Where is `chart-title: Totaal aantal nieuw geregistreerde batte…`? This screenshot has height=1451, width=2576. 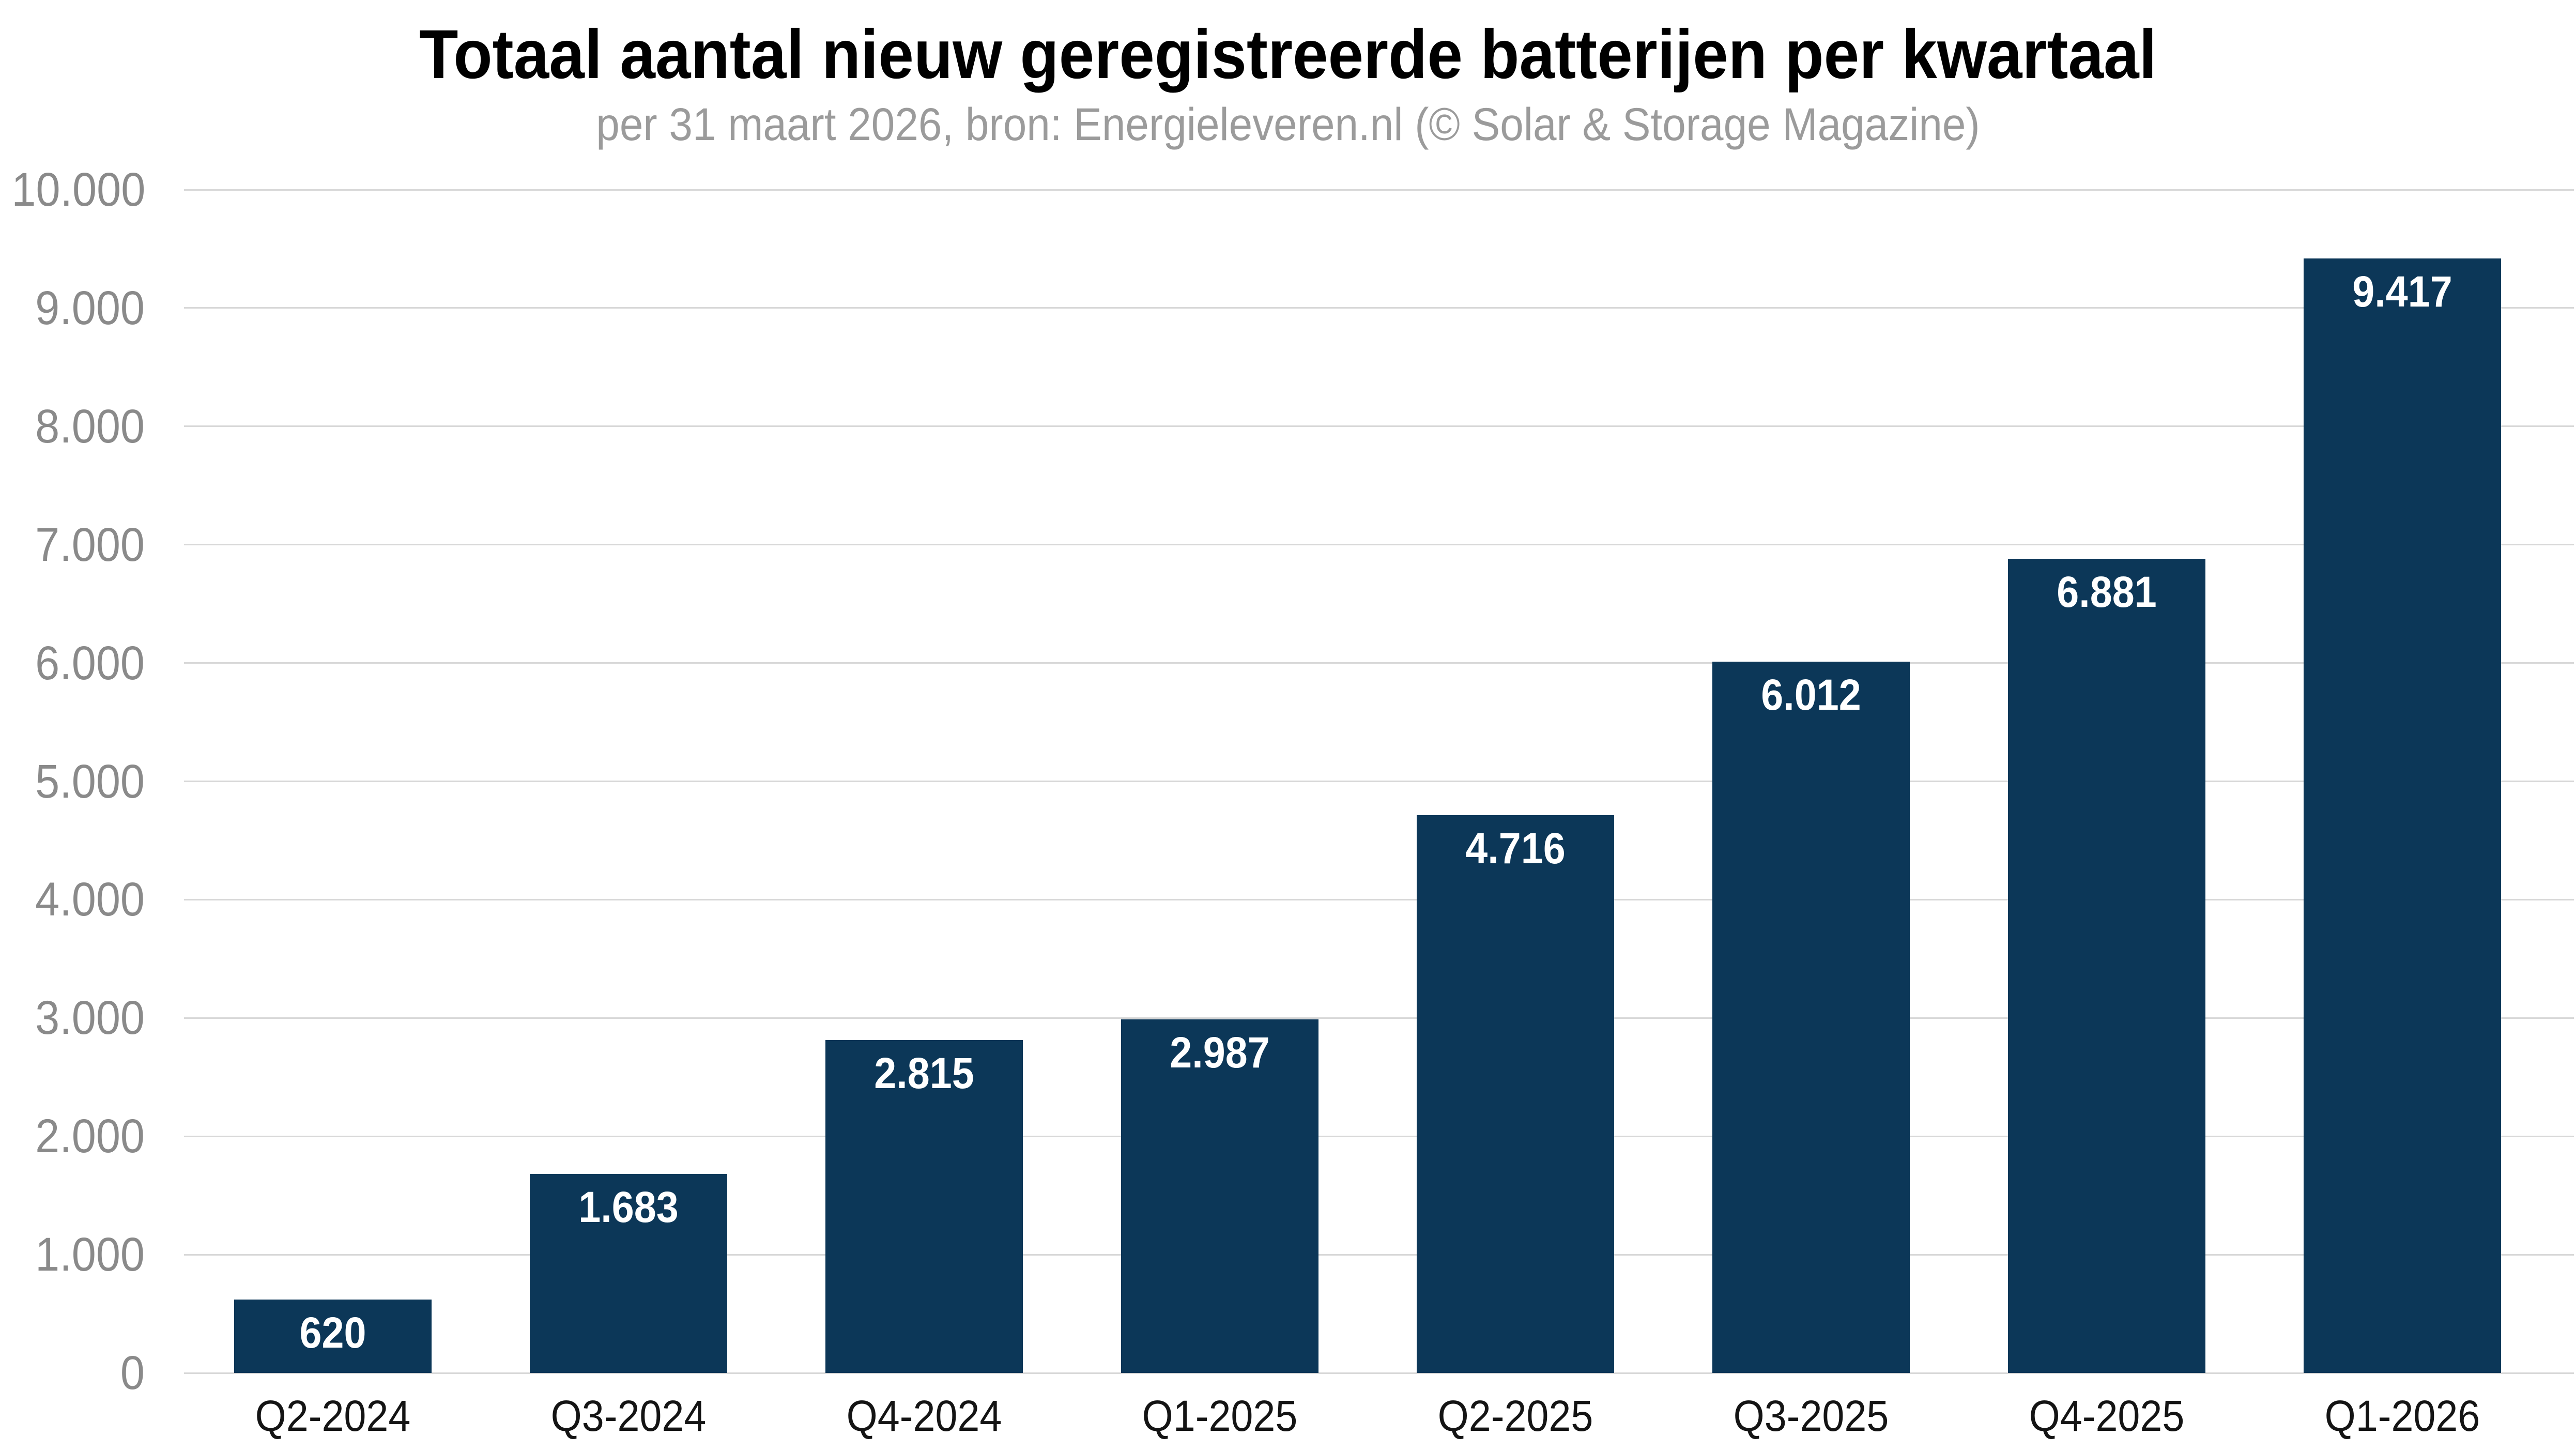
chart-title: Totaal aantal nieuw geregistreerde batte… is located at coordinates (1288, 54).